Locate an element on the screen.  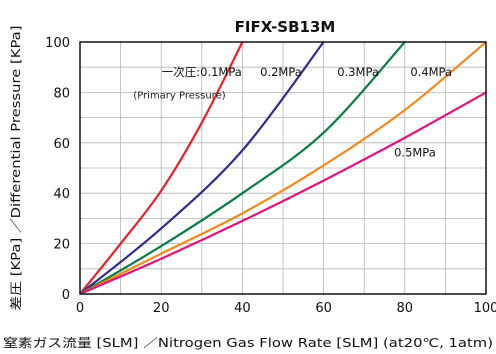
y-tick-label: 60 is located at coordinates (61, 144).